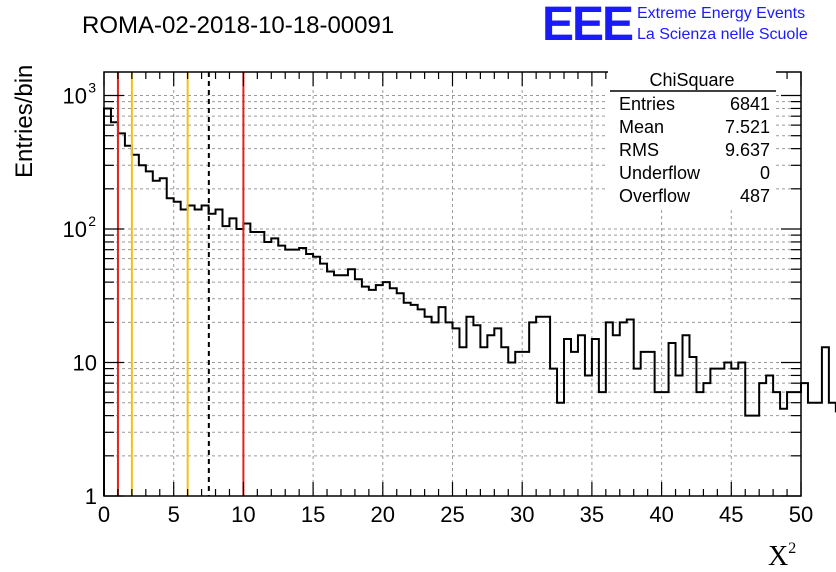  I want to click on y-axis-label: Entries/bin, so click(24, 121).